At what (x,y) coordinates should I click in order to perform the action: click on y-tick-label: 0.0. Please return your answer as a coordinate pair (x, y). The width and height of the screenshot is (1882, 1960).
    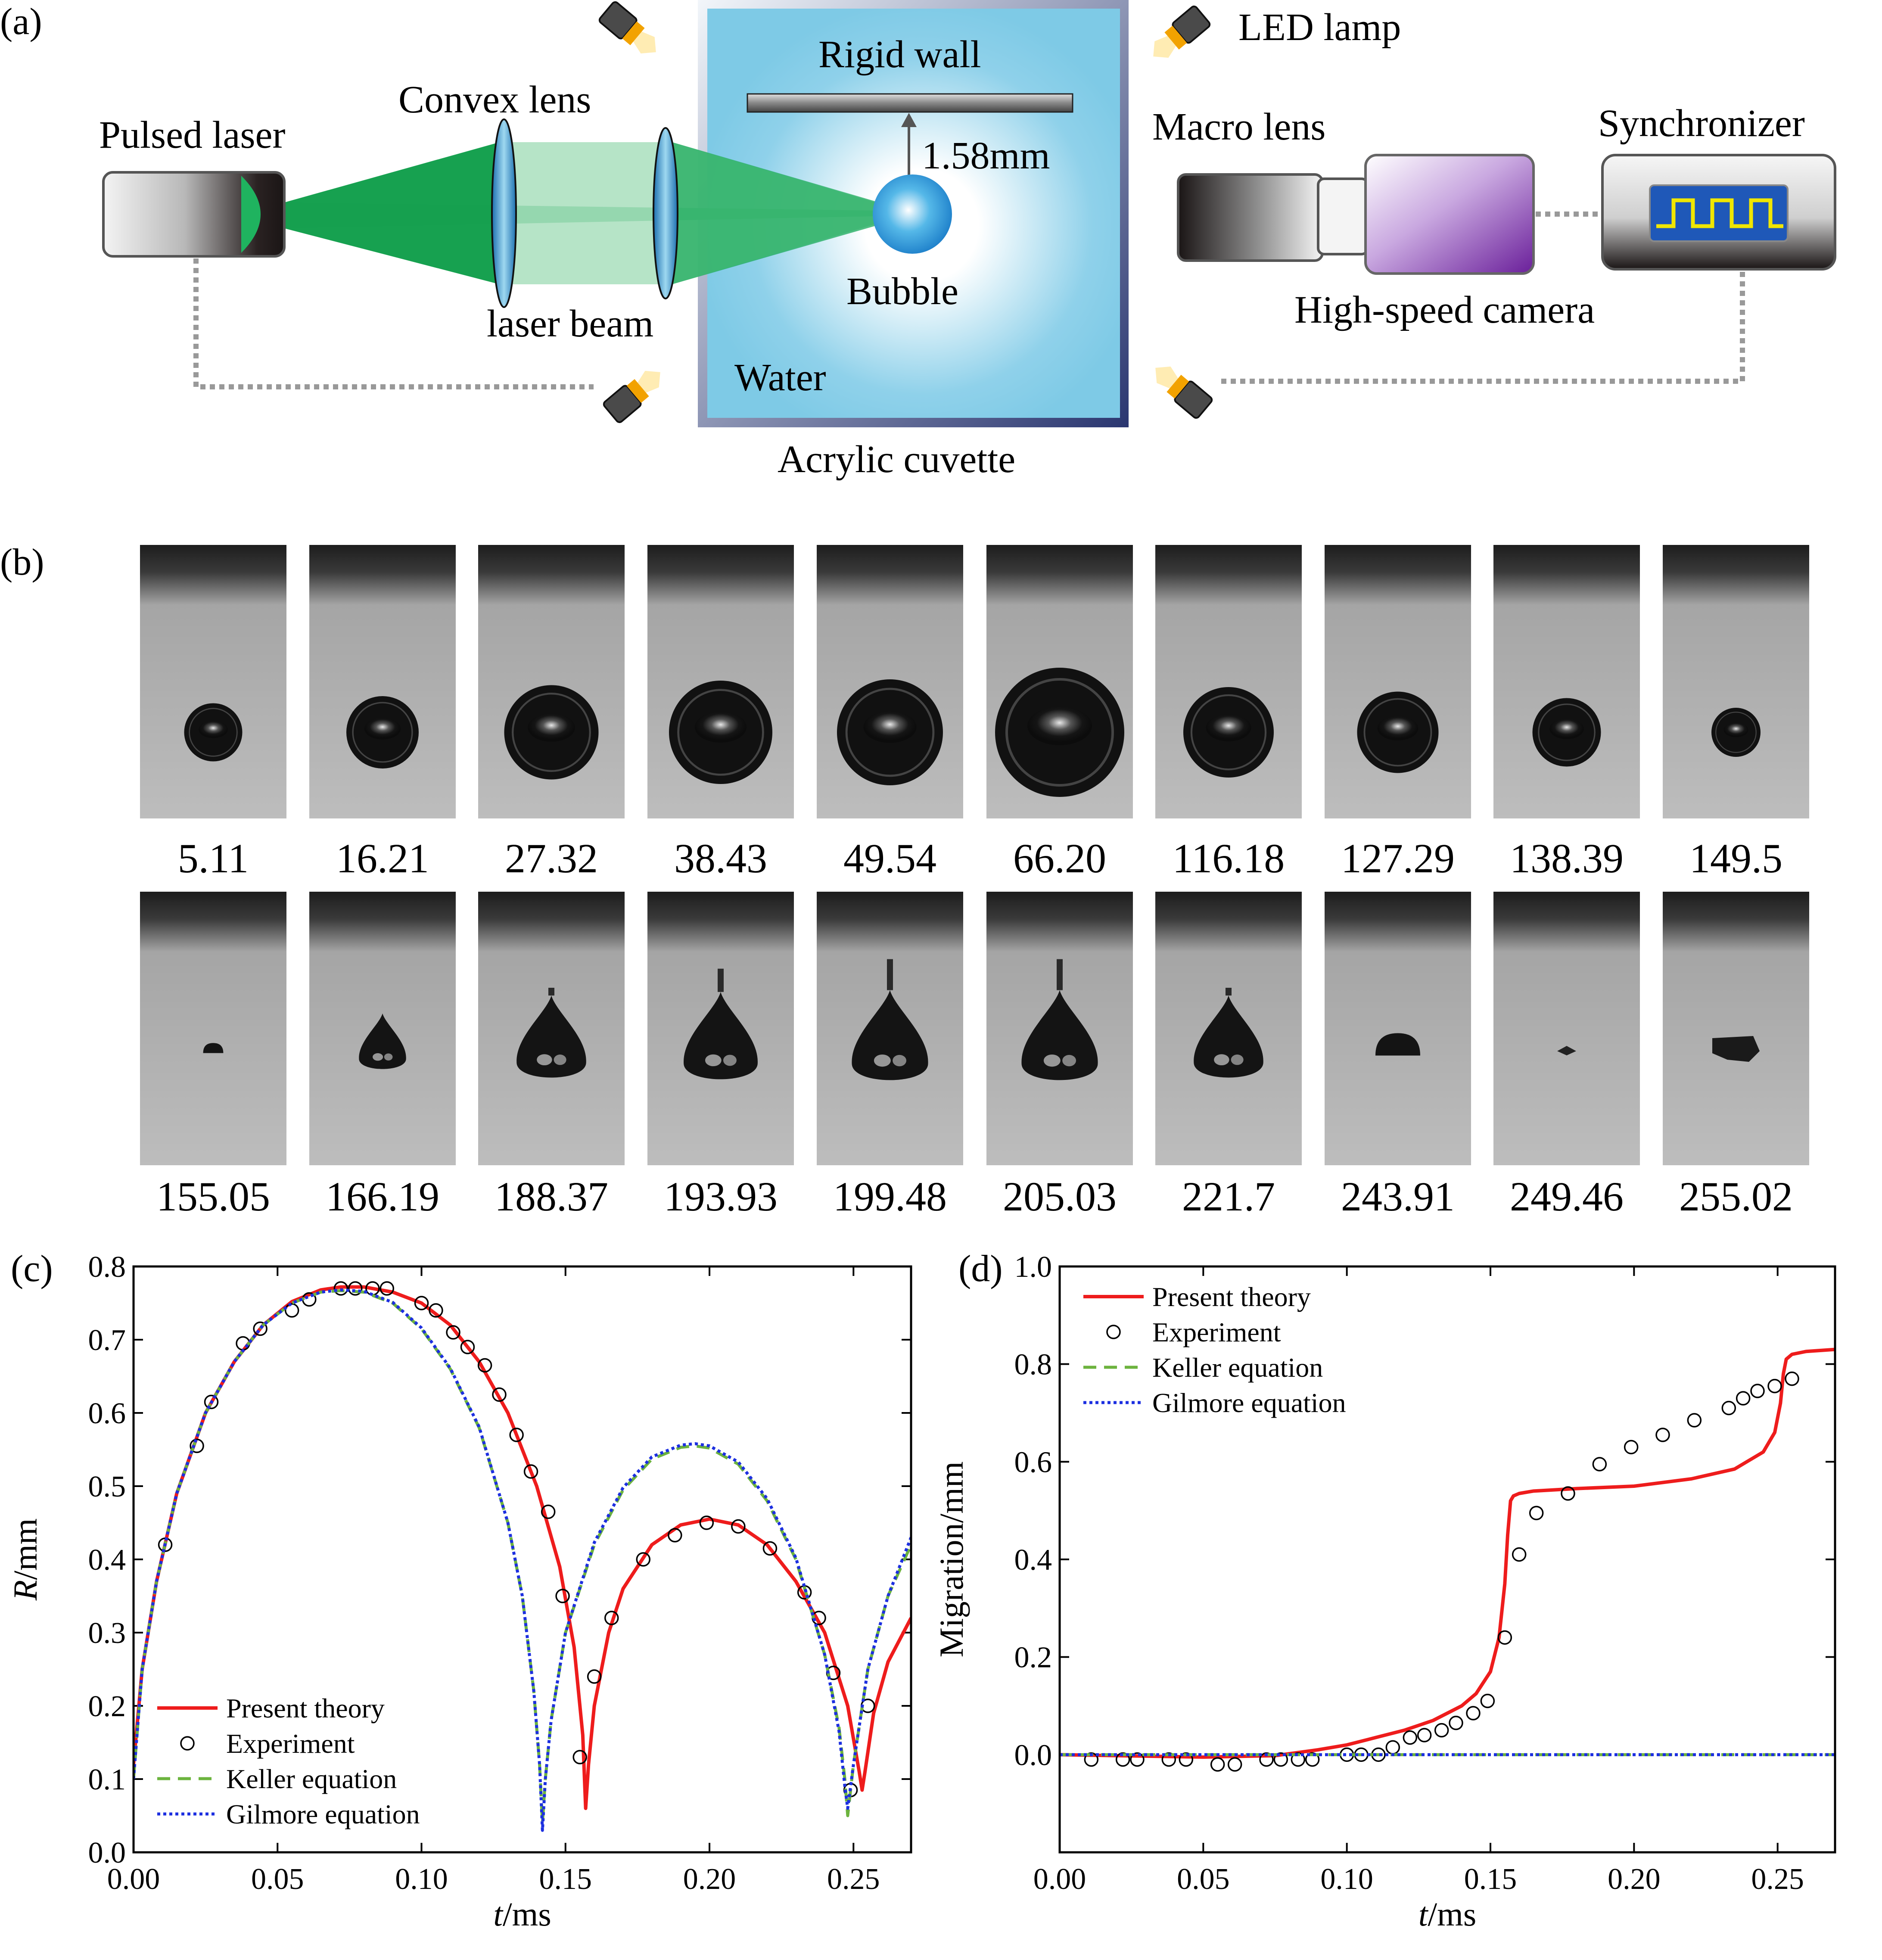
    Looking at the image, I should click on (1033, 1756).